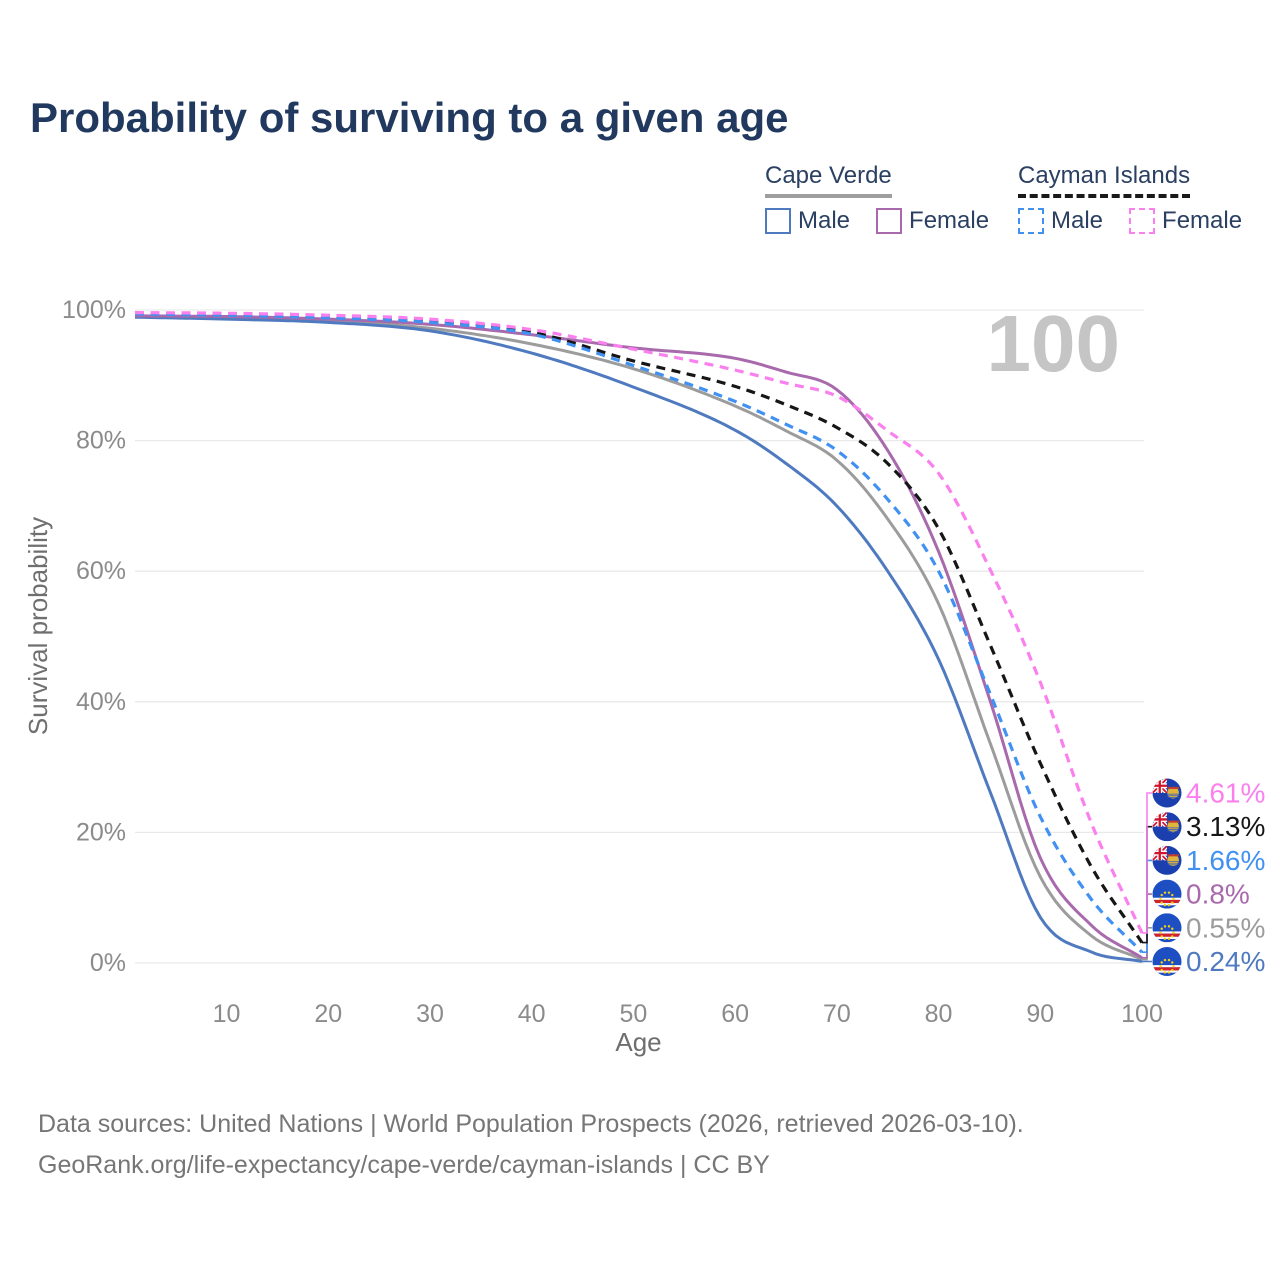  Describe the element at coordinates (101, 702) in the screenshot. I see `y-tick-label: 40%` at that location.